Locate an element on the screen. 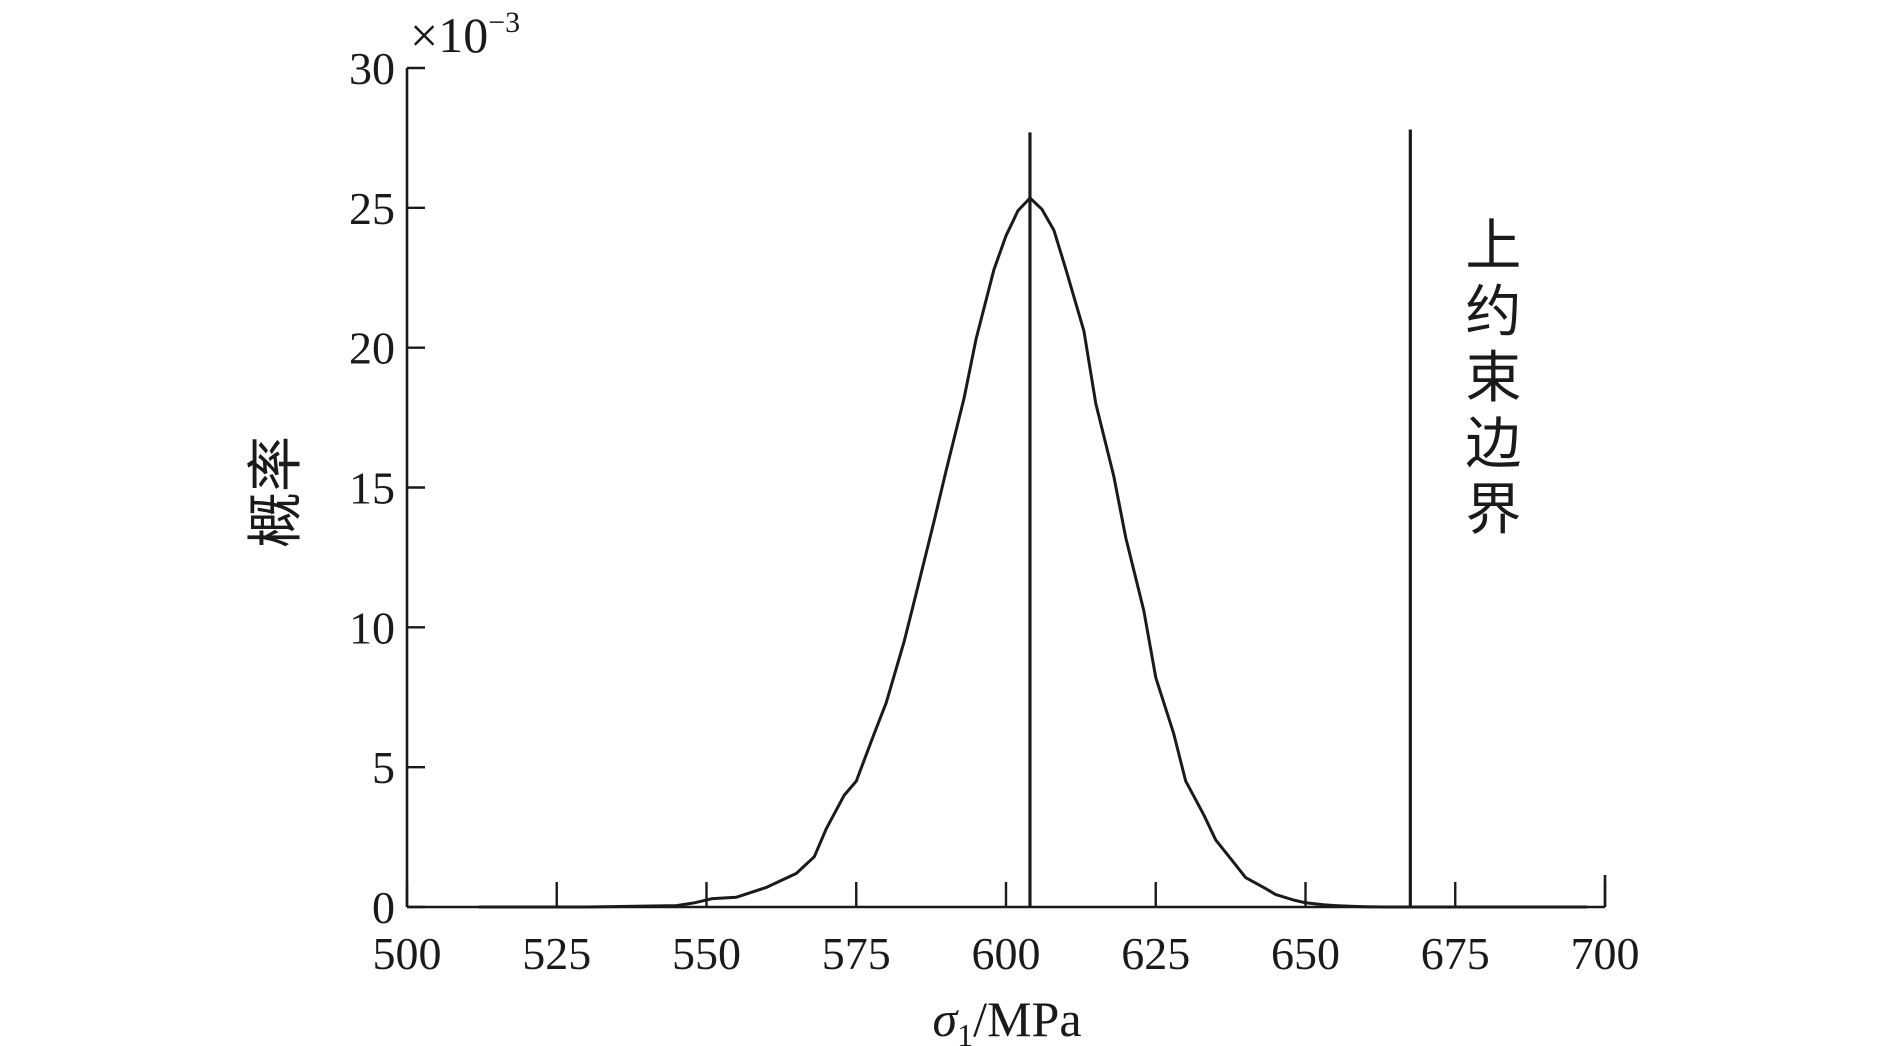  y-axis: 0 5 10 15 20 25 30 is located at coordinates (387, 488).